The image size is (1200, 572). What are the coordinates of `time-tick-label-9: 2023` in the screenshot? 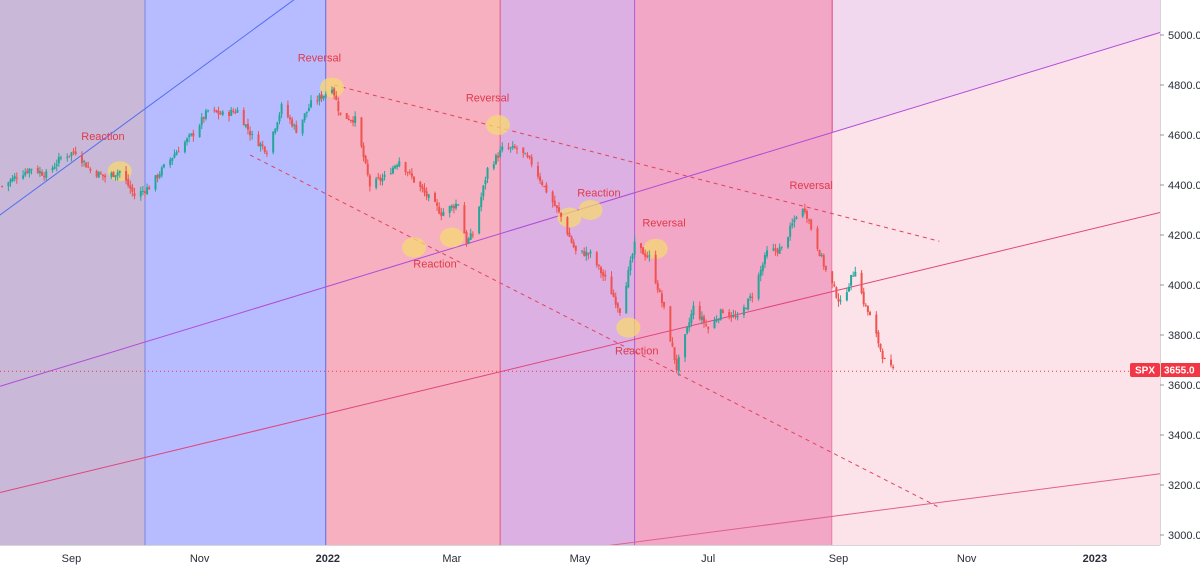 It's located at (1095, 559).